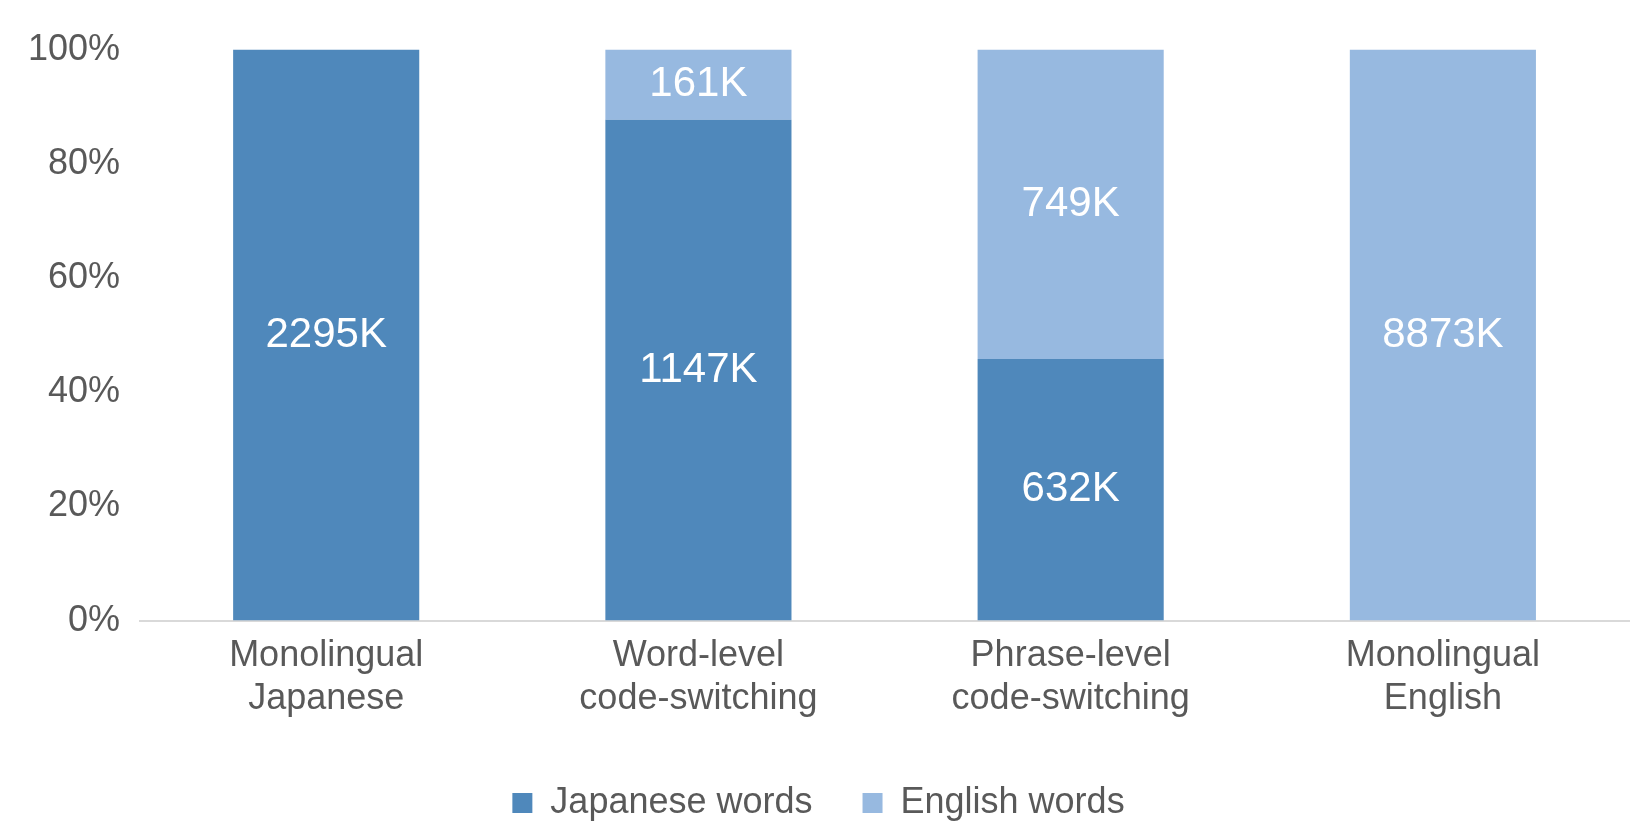  What do you see at coordinates (698, 675) in the screenshot?
I see `x-tick-label: Word-level code-switching` at bounding box center [698, 675].